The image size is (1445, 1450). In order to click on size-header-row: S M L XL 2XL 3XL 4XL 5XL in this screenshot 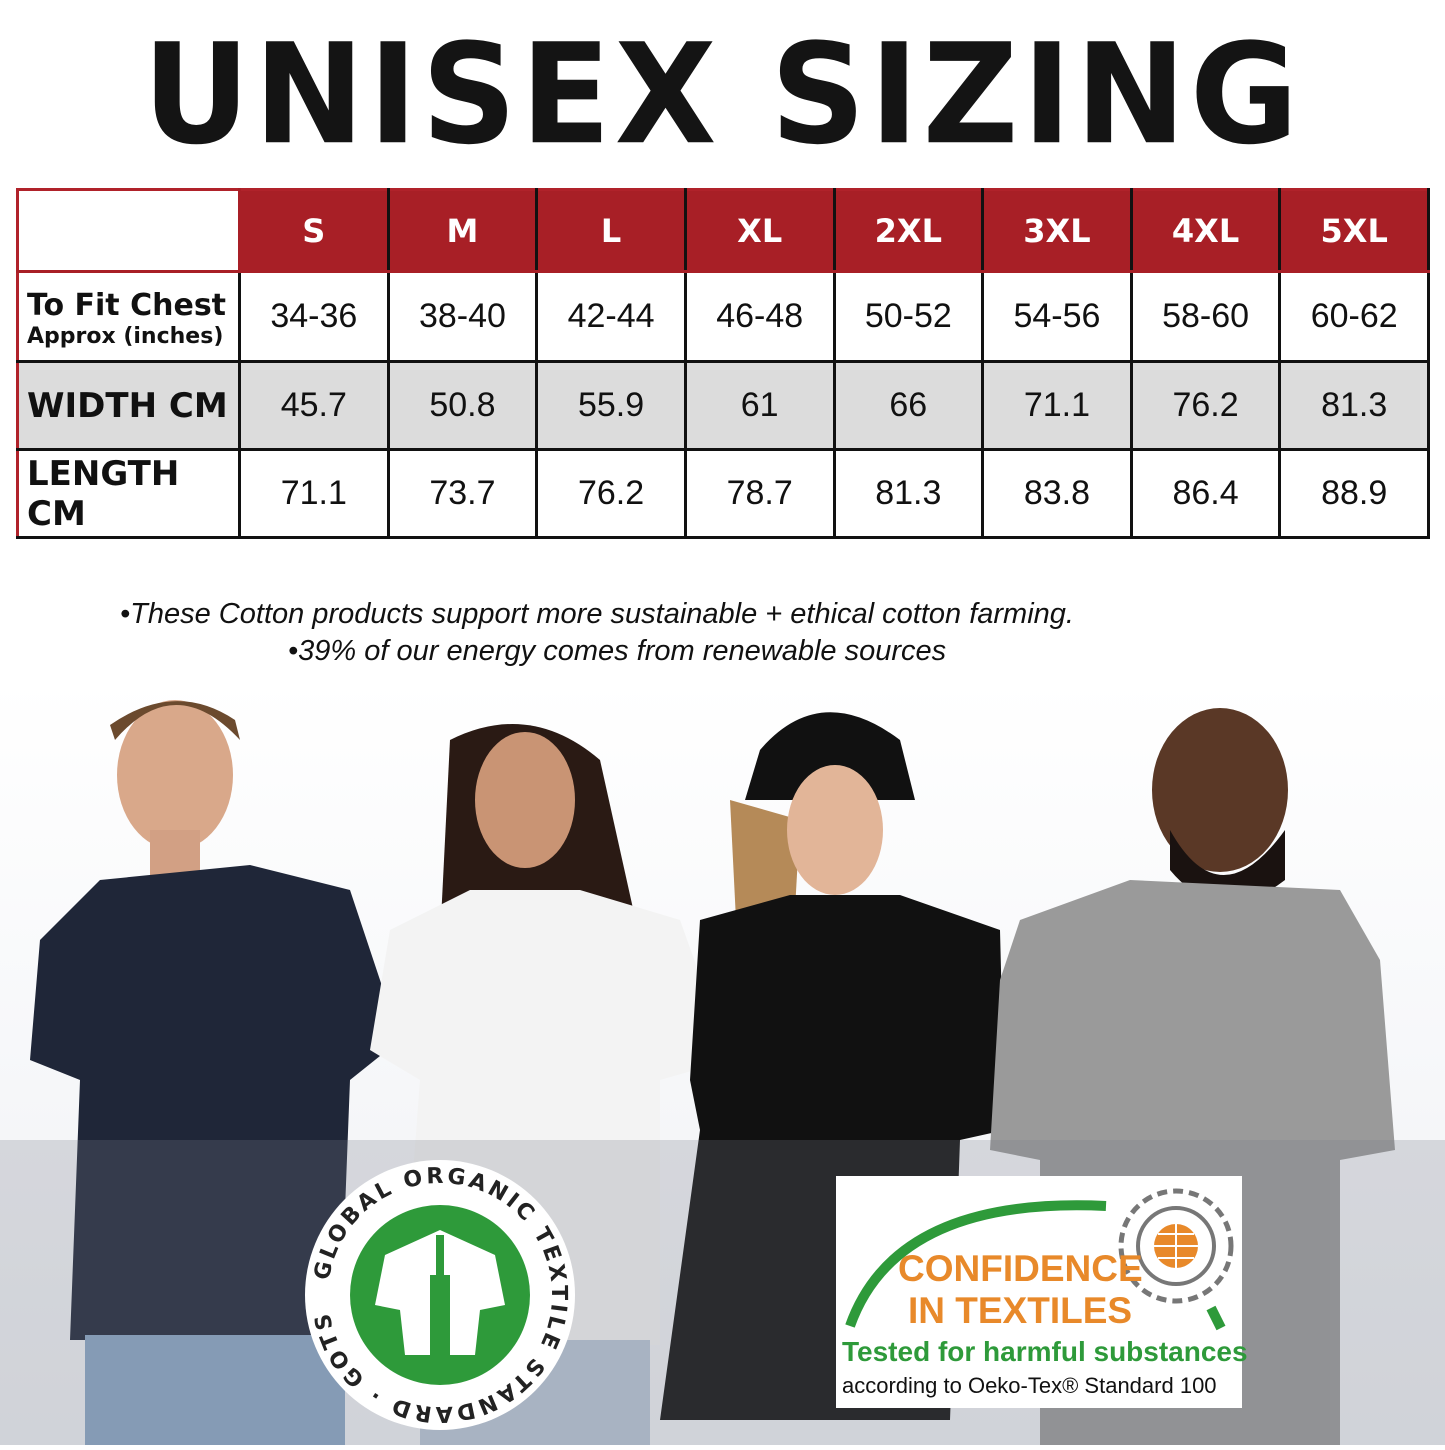, I will do `click(723, 231)`.